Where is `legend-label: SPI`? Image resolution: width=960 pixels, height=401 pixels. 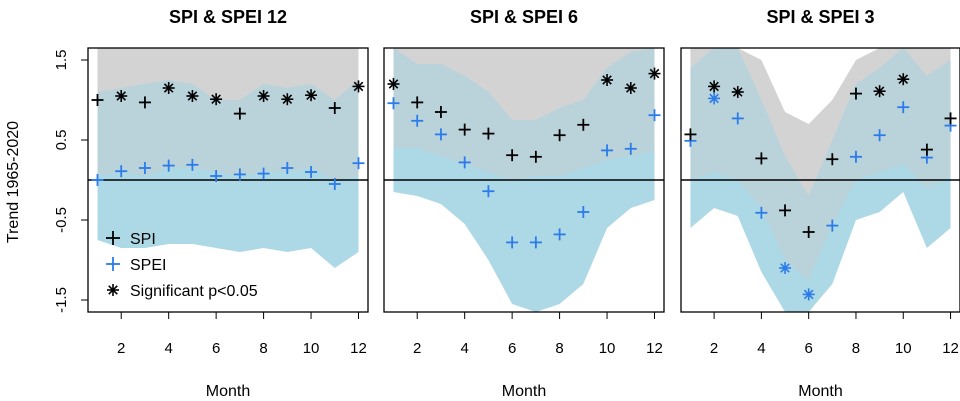 legend-label: SPI is located at coordinates (143, 239).